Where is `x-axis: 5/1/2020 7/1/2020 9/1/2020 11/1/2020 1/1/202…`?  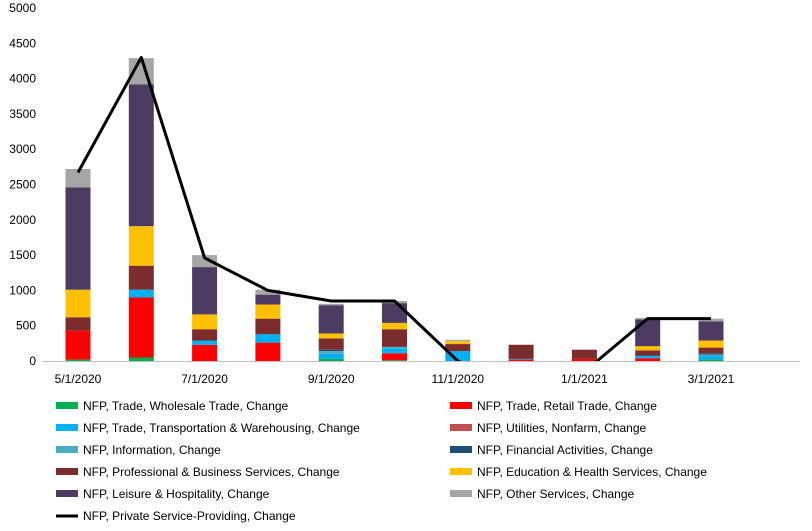 x-axis: 5/1/2020 7/1/2020 9/1/2020 11/1/2020 1/1/202… is located at coordinates (395, 379).